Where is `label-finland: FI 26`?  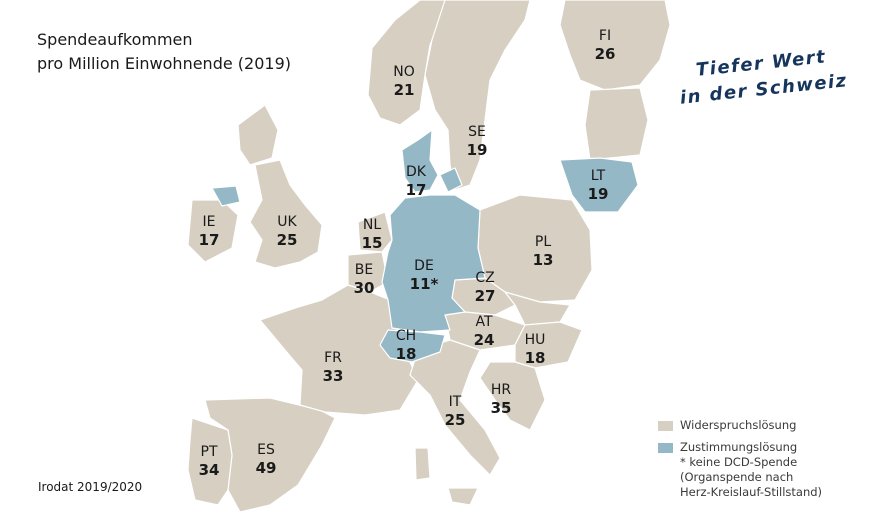
label-finland: FI 26 is located at coordinates (605, 45).